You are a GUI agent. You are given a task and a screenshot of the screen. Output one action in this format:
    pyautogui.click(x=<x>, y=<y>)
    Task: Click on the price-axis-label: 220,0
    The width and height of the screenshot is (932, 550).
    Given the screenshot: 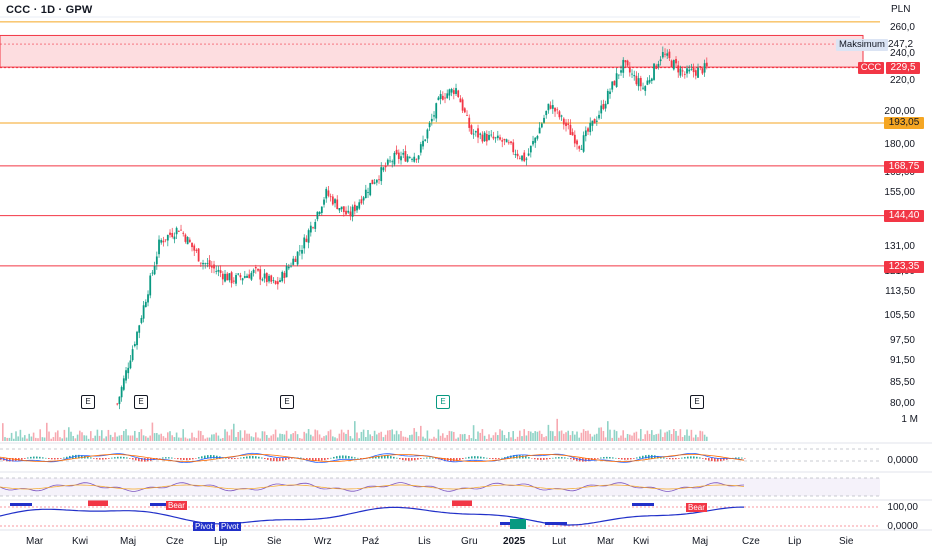 What is the action you would take?
    pyautogui.click(x=902, y=81)
    